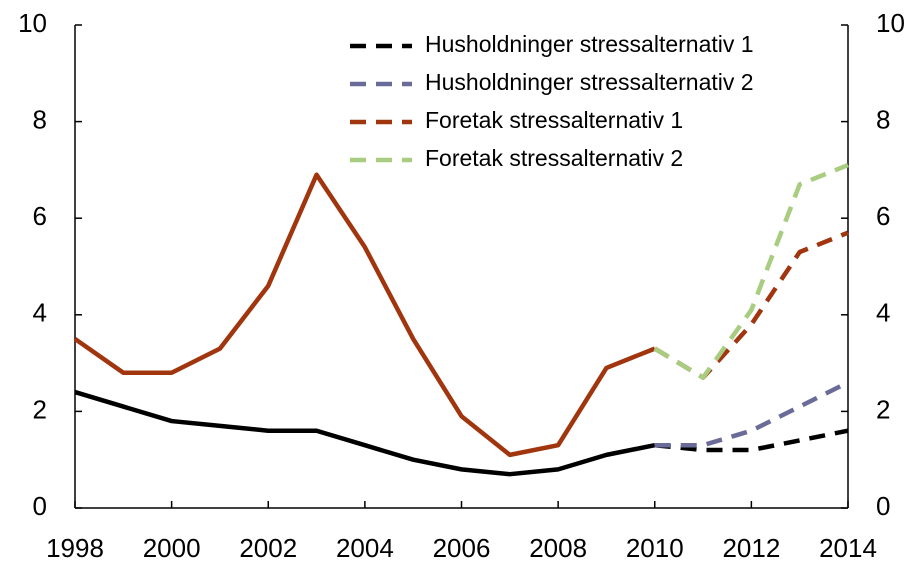 Image resolution: width=914 pixels, height=564 pixels. I want to click on y-tick-label: 8, so click(40, 119).